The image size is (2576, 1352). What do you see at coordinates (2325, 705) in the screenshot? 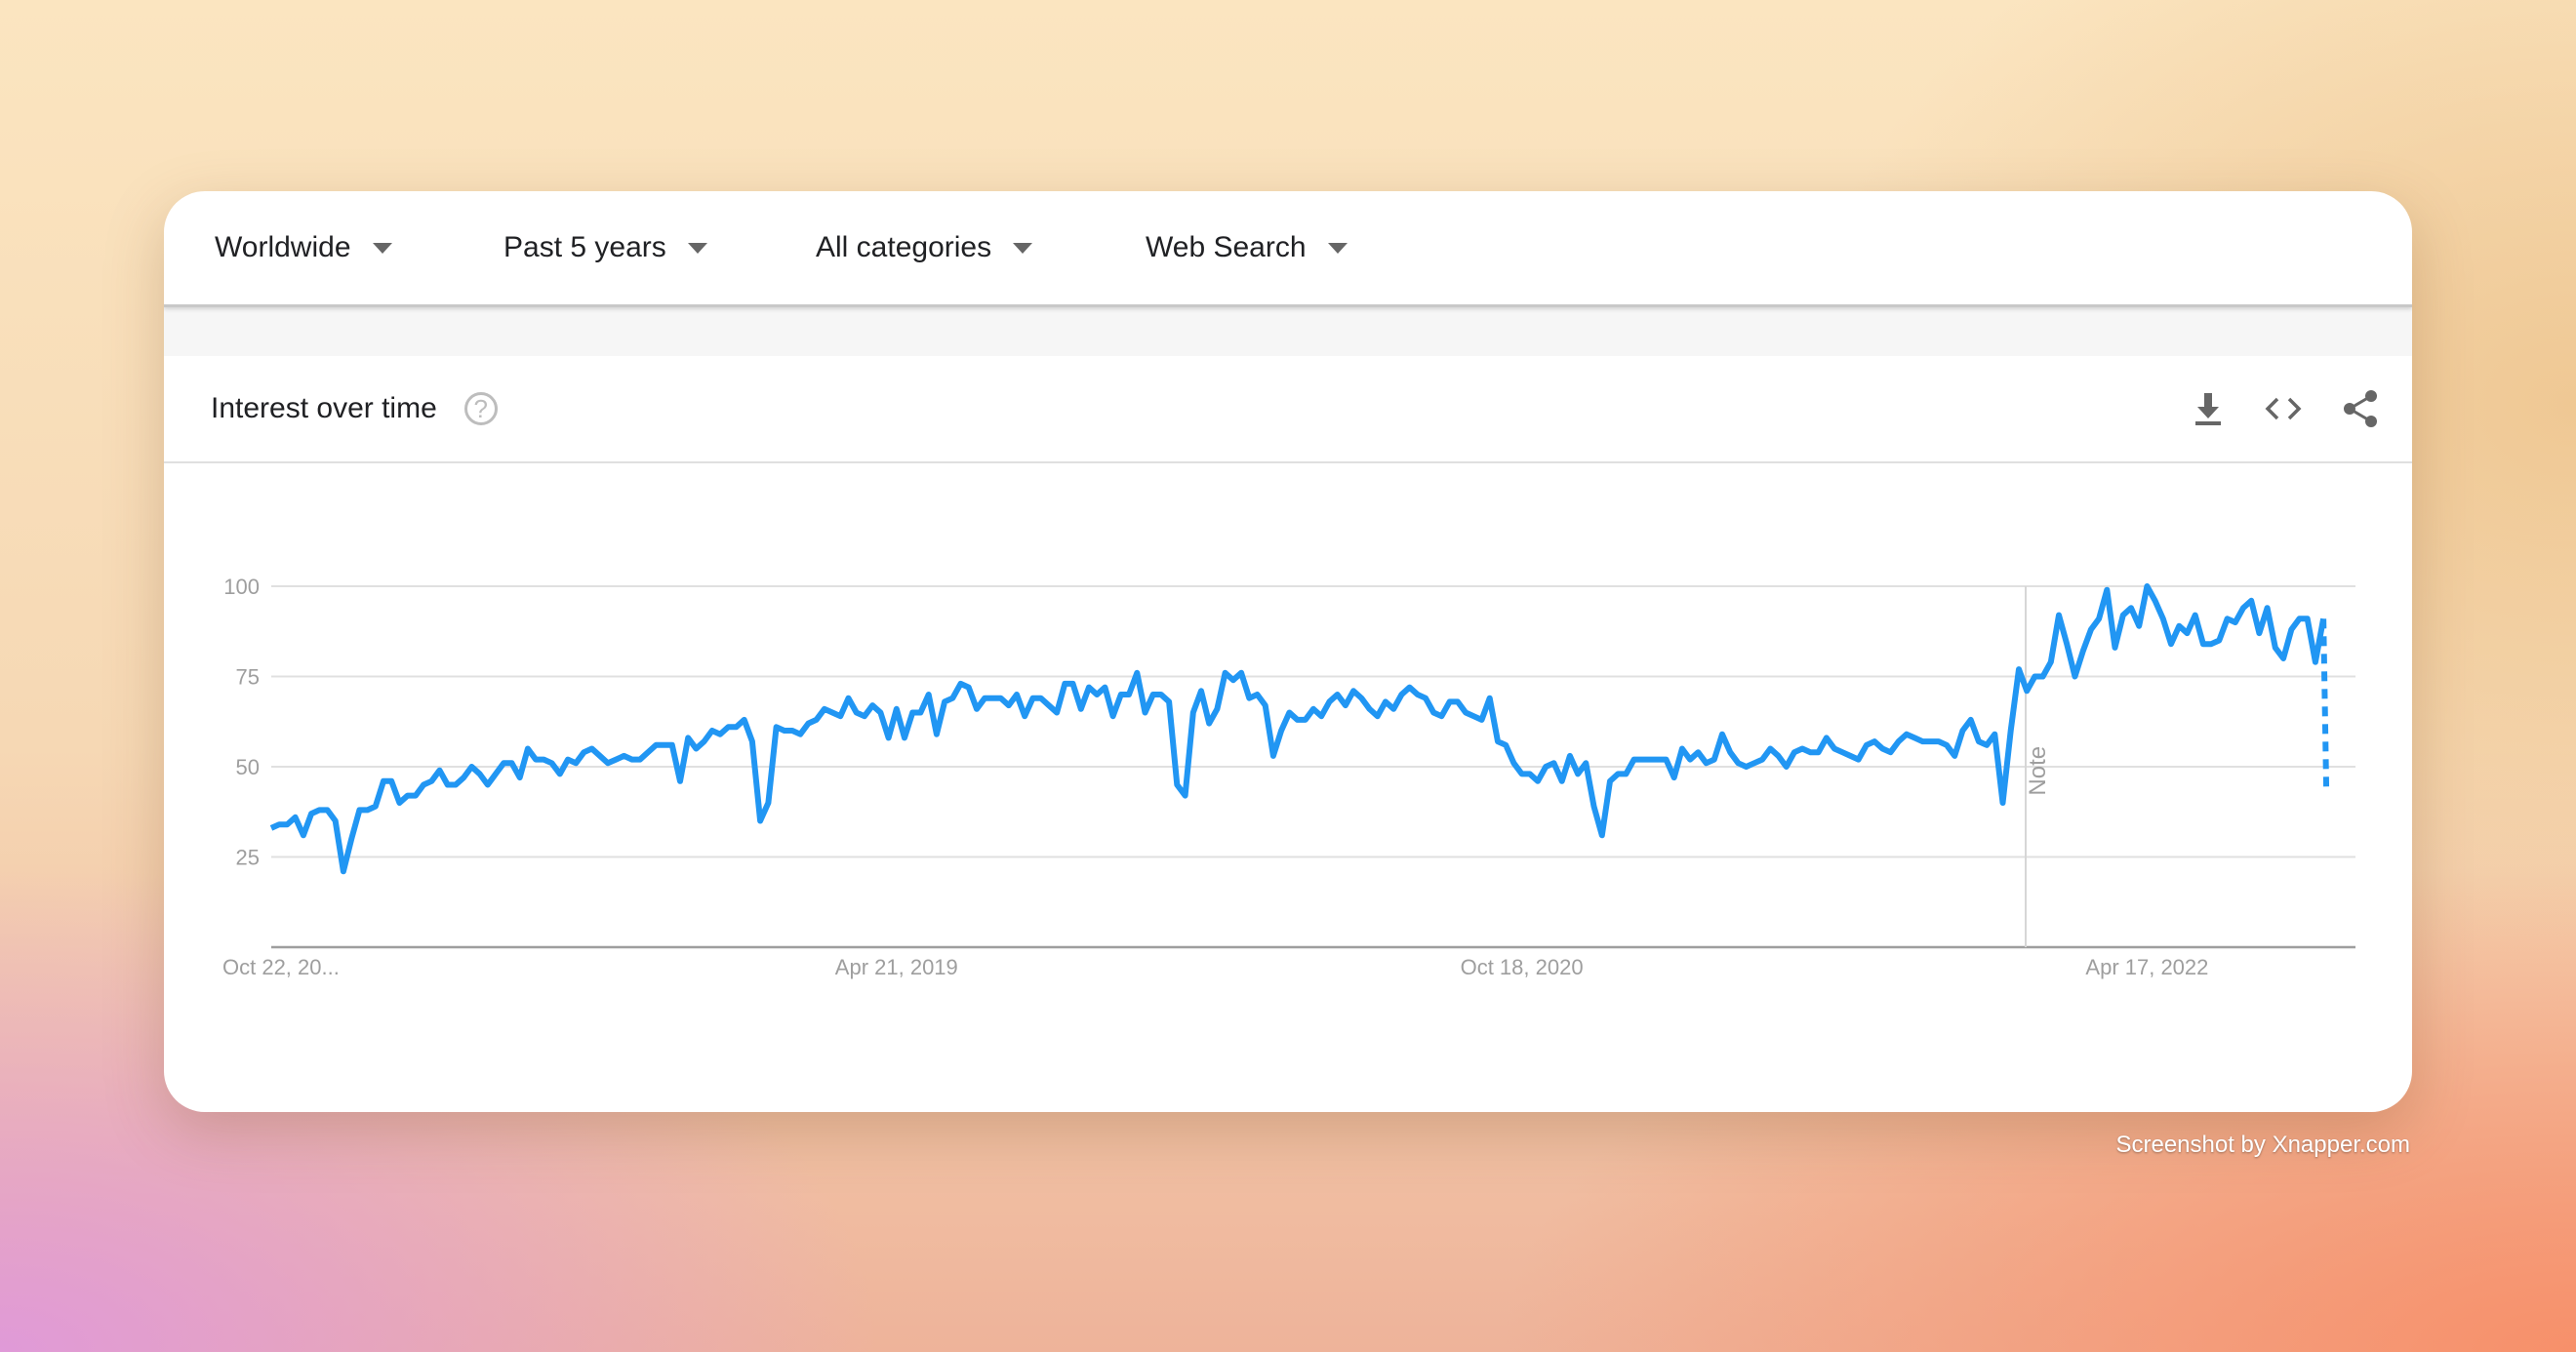
I see `partial-data-line` at bounding box center [2325, 705].